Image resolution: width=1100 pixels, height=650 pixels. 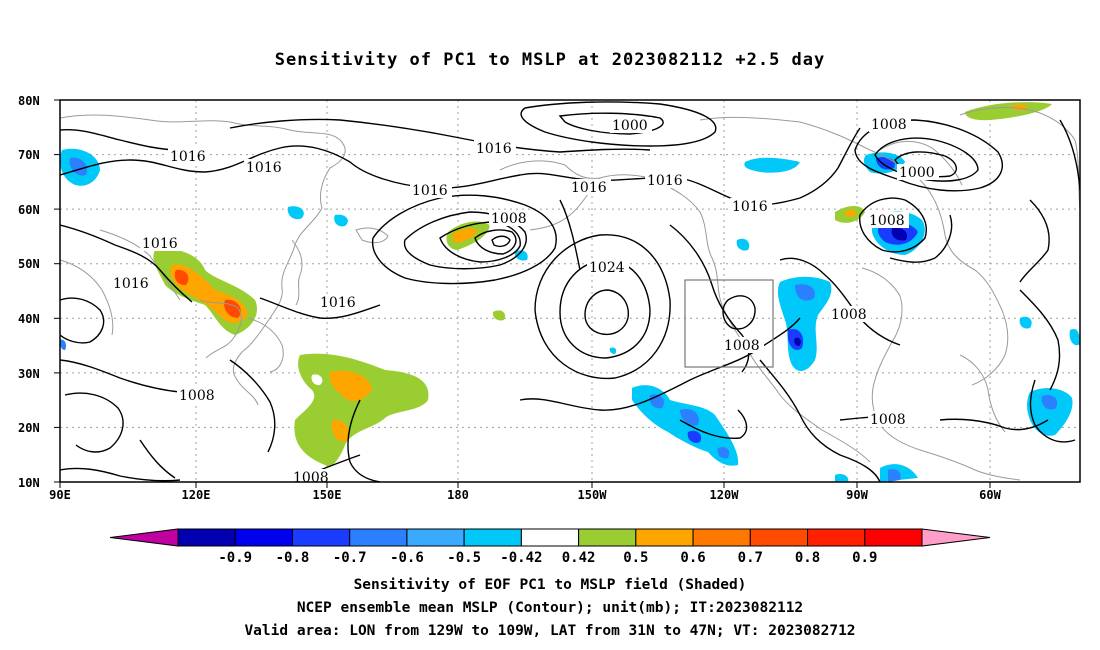 What do you see at coordinates (864, 558) in the screenshot?
I see `colorbar-tick-label: 0.9` at bounding box center [864, 558].